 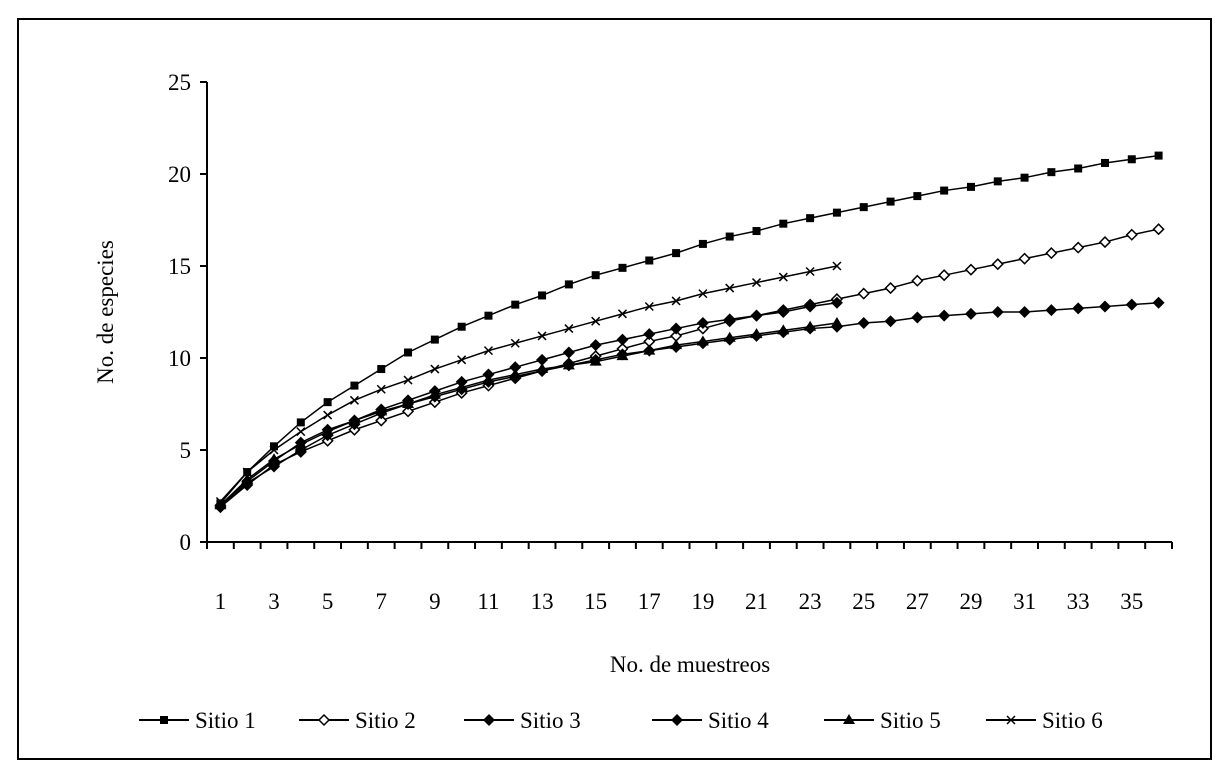 I want to click on x-tick-label: 21, so click(x=756, y=601).